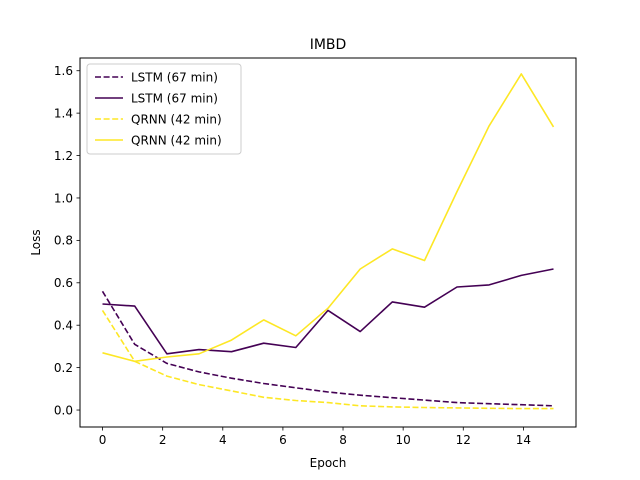 This screenshot has width=640, height=480. Describe the element at coordinates (63, 368) in the screenshot. I see `y-tick-label: 0.2` at that location.